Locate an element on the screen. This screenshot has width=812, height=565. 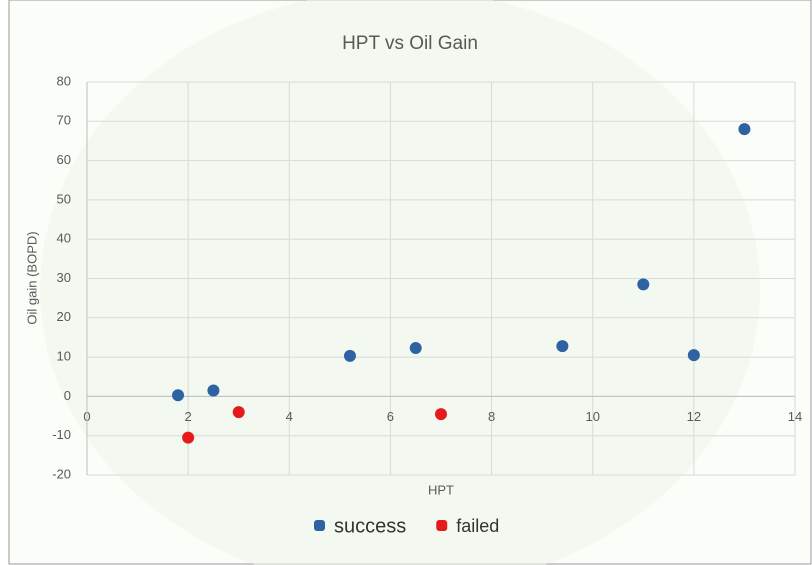
x-axis-label: HPT is located at coordinates (441, 489).